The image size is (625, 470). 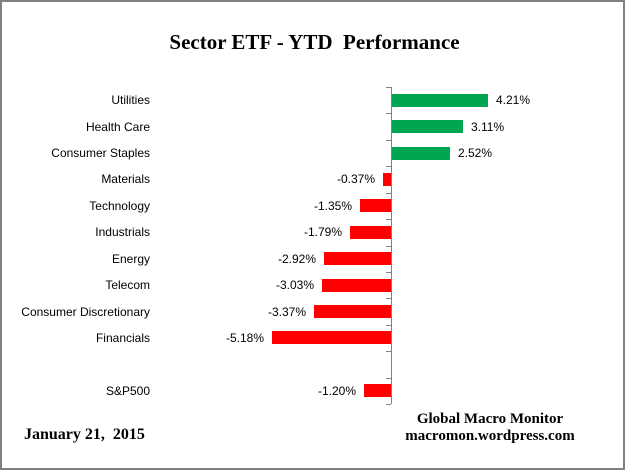 I want to click on value-label-consumer-staples: 2.52%, so click(x=475, y=153).